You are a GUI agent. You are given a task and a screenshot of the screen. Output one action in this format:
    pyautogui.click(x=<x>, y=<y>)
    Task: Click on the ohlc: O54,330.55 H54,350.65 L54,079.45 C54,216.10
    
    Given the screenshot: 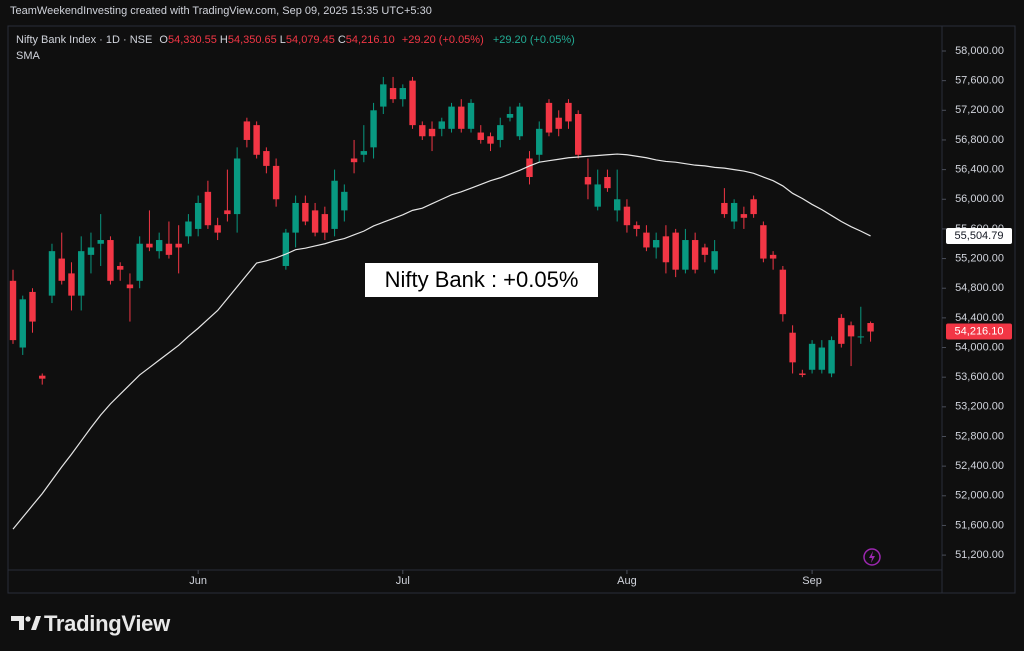 What is the action you would take?
    pyautogui.click(x=274, y=40)
    